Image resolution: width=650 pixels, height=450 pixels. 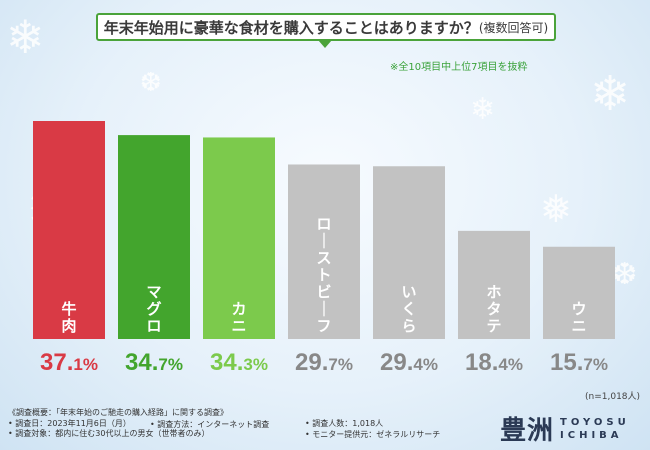 What do you see at coordinates (527, 431) in the screenshot?
I see `logo-kanji: 豊洲` at bounding box center [527, 431].